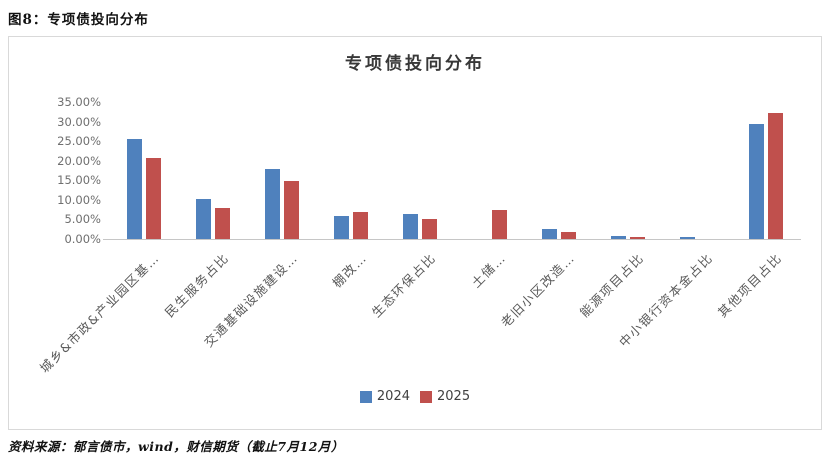 The width and height of the screenshot is (830, 462). I want to click on bar-2025-cat1, so click(153, 198).